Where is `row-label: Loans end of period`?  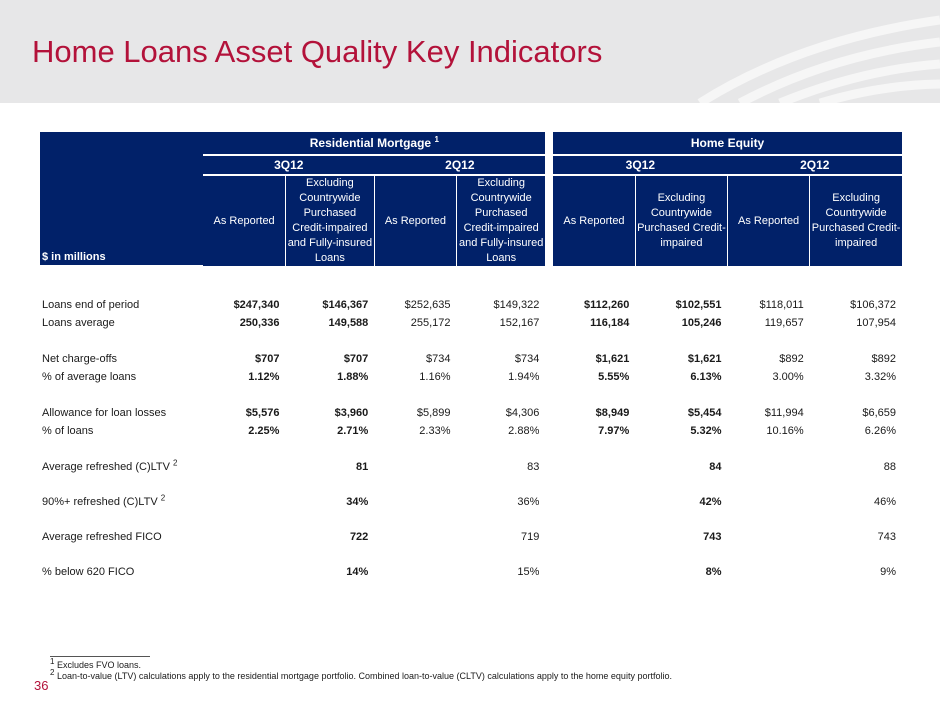
row-label: Loans end of period is located at coordinates (91, 305).